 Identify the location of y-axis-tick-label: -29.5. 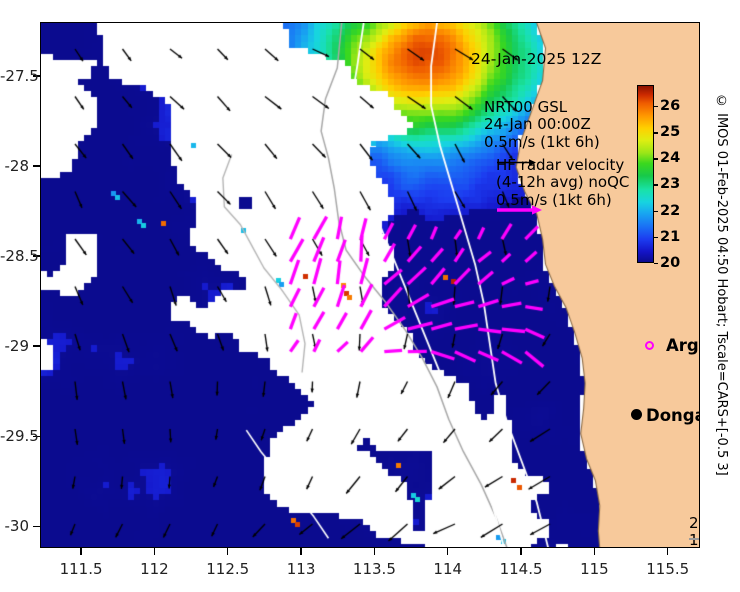
(19, 436).